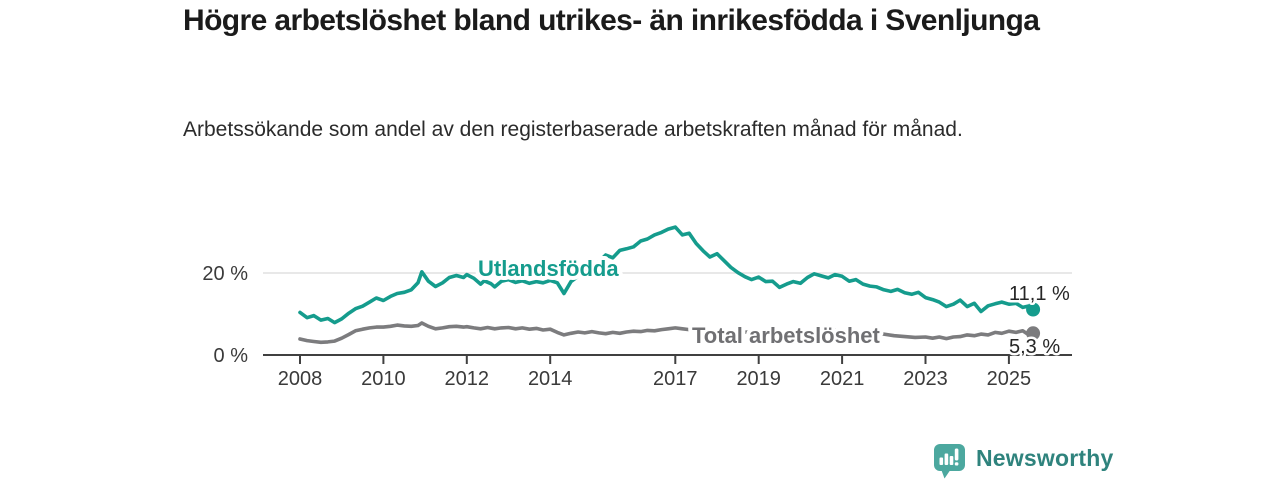 Image resolution: width=1280 pixels, height=480 pixels. What do you see at coordinates (225, 315) in the screenshot?
I see `y-axis-labels: 0 % 20 %` at bounding box center [225, 315].